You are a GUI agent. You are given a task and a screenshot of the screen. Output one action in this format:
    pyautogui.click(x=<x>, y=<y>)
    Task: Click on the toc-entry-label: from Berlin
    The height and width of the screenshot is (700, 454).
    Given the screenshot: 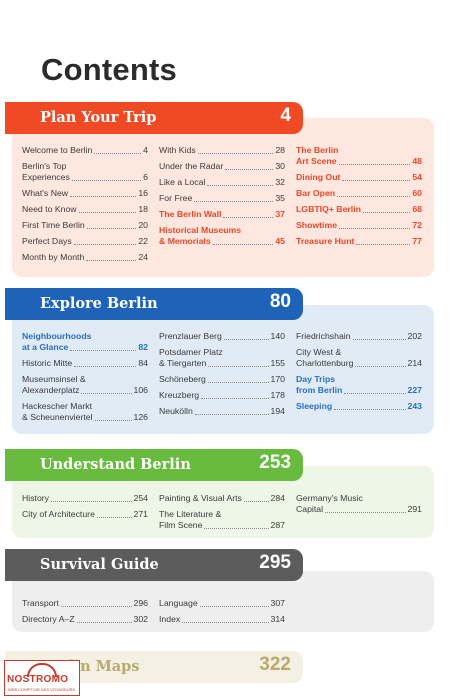 What is the action you would take?
    pyautogui.click(x=319, y=390)
    